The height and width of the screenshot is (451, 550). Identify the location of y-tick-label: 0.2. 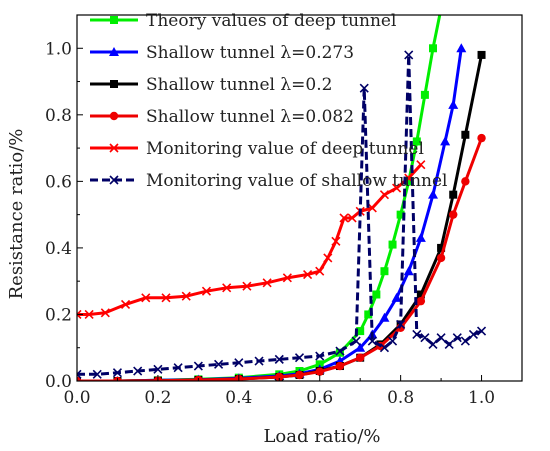
(58, 315).